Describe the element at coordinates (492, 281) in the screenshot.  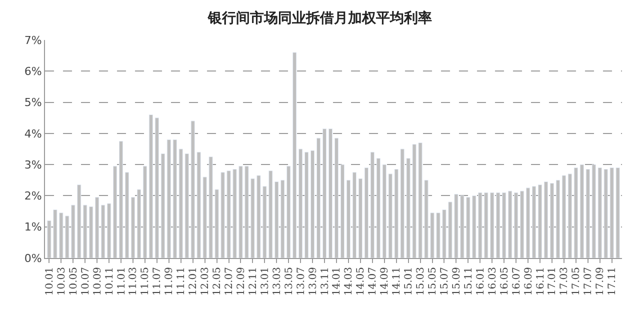
I see `x-tick-label: 16.03` at that location.